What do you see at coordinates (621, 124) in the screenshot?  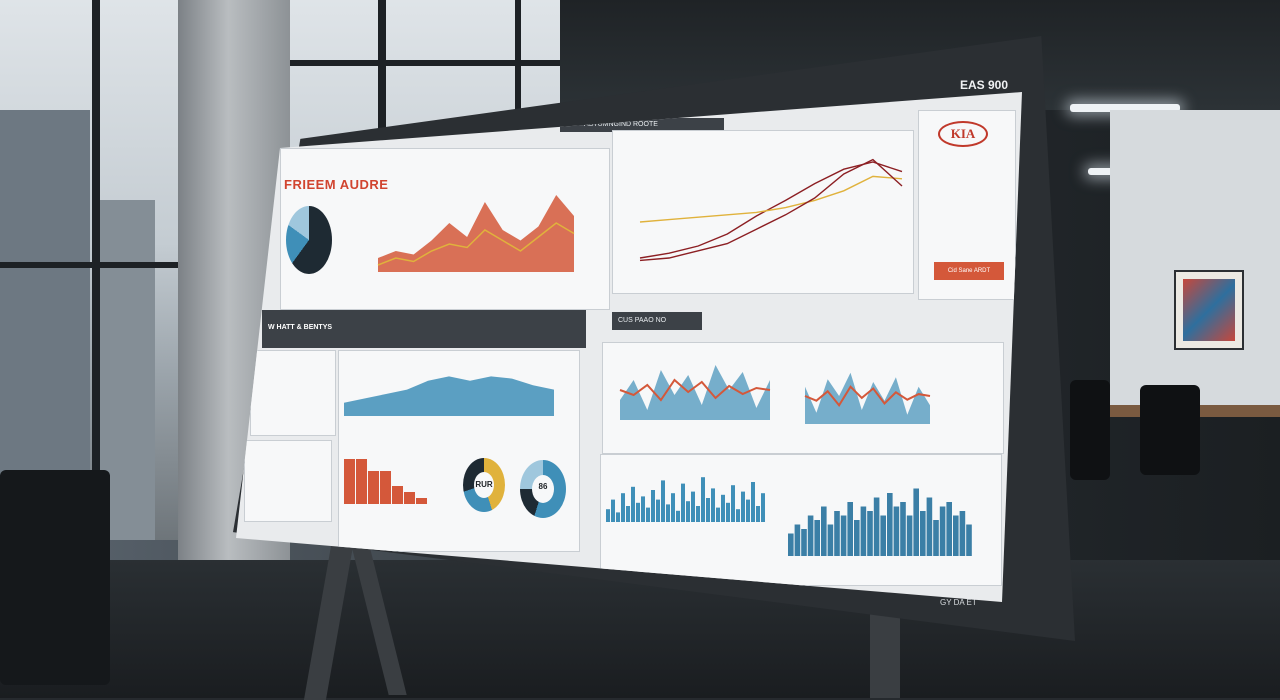 I see `header-label: ASTUMNGIND ROOTE` at bounding box center [621, 124].